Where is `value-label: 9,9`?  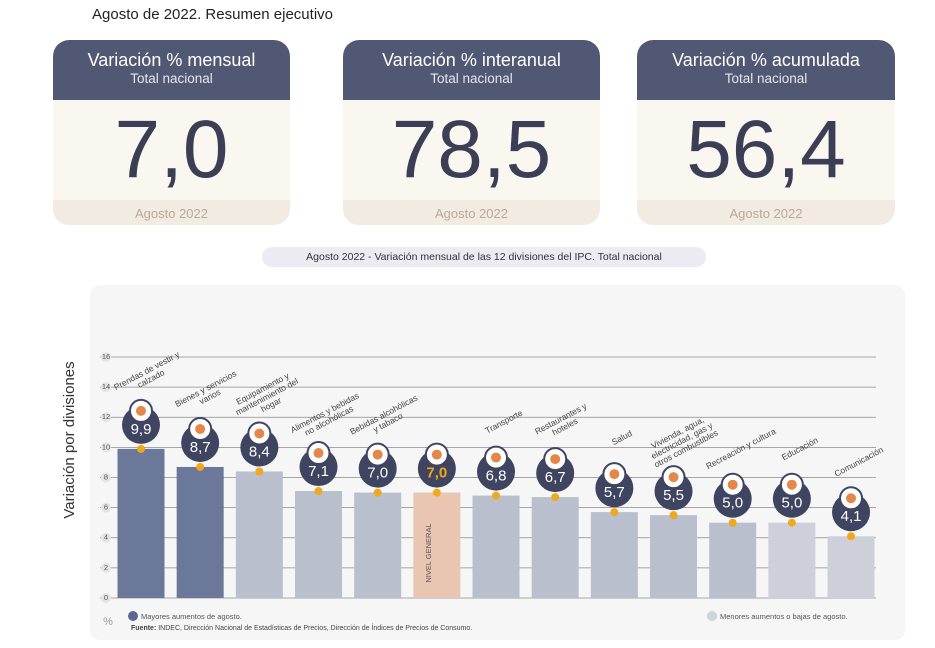 value-label: 9,9 is located at coordinates (141, 429).